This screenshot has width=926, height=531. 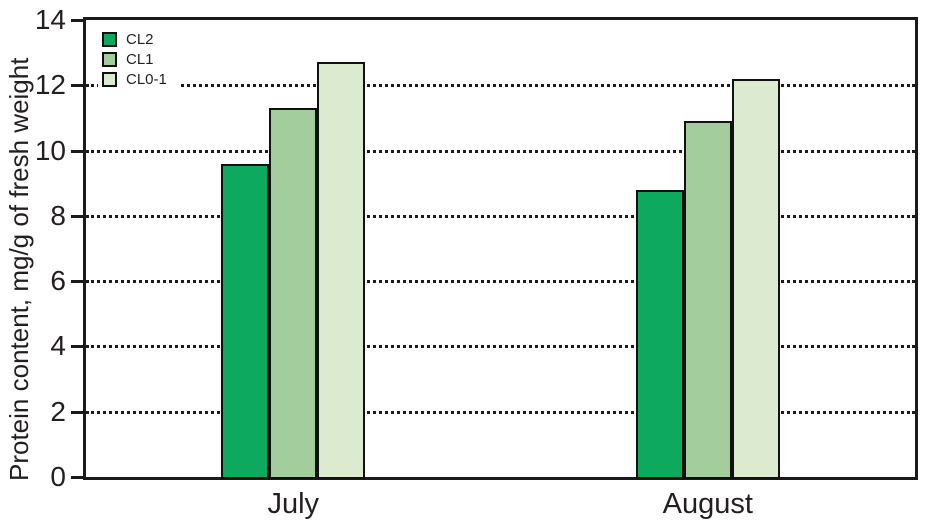 I want to click on legend-label: CL1, so click(x=140, y=59).